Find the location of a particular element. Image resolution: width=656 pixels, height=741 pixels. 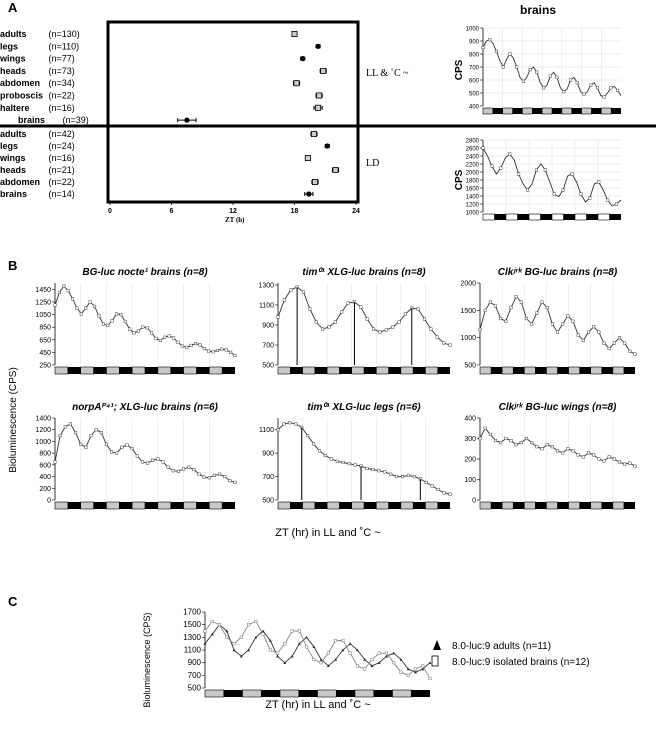

y-tick-label: 1700 is located at coordinates (192, 612).